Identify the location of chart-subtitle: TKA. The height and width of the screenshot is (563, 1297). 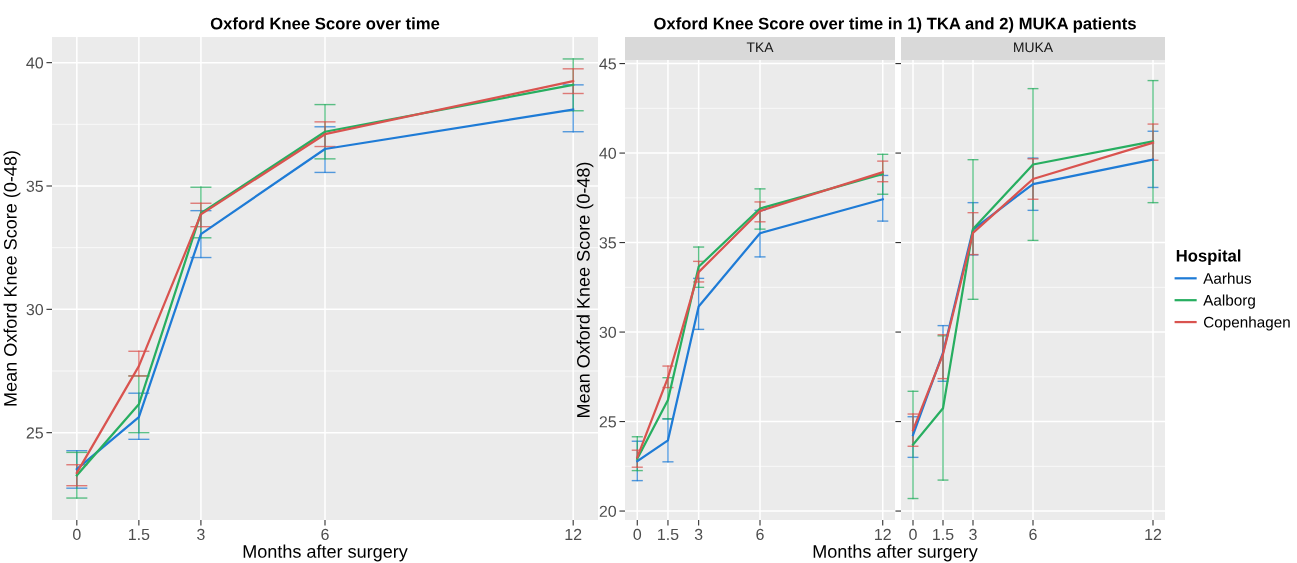
(760, 47).